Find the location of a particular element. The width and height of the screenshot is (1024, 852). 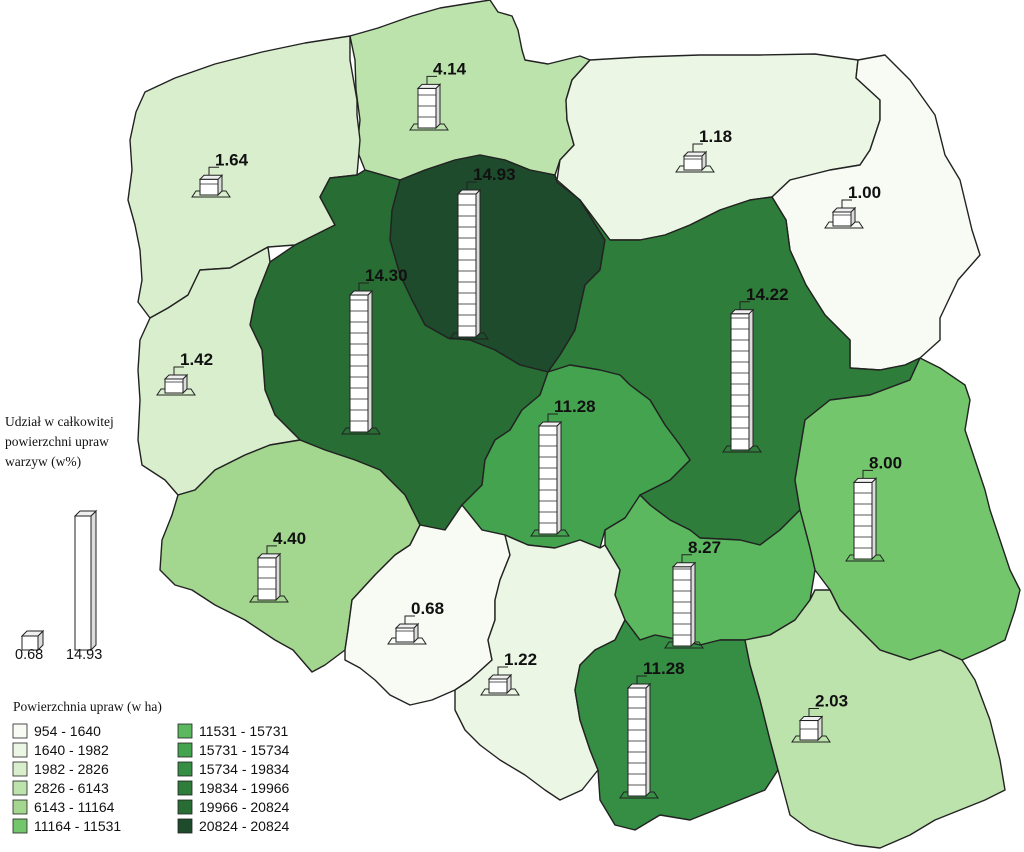

legend-class-10: 19834 - 19966 is located at coordinates (233, 788).